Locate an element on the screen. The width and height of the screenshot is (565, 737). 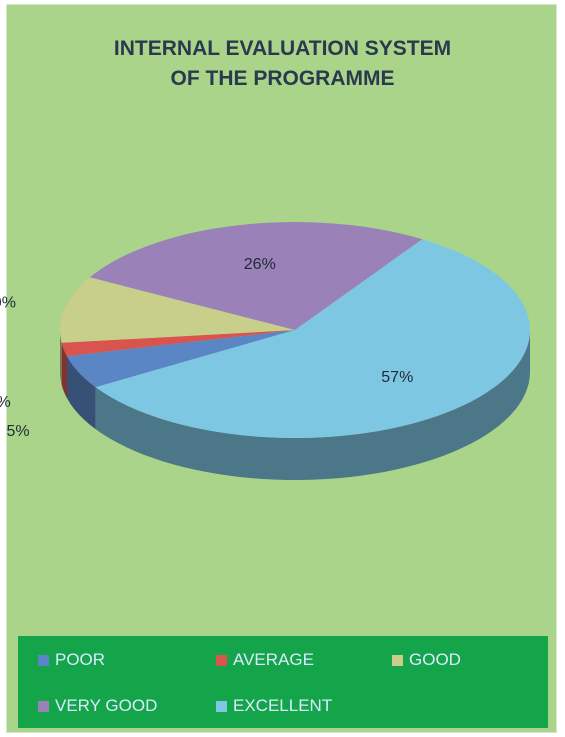
slice-very-good is located at coordinates (256, 276).